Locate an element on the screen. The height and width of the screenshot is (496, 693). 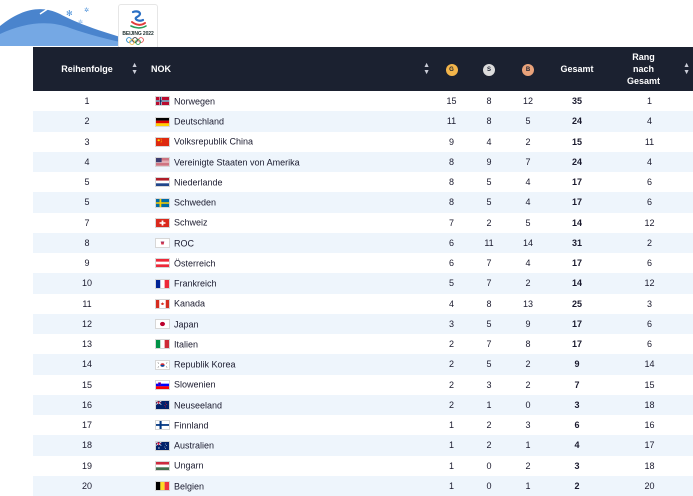
table-row: 15 Slowenien 2 3 2 7 15 is located at coordinates (363, 384).